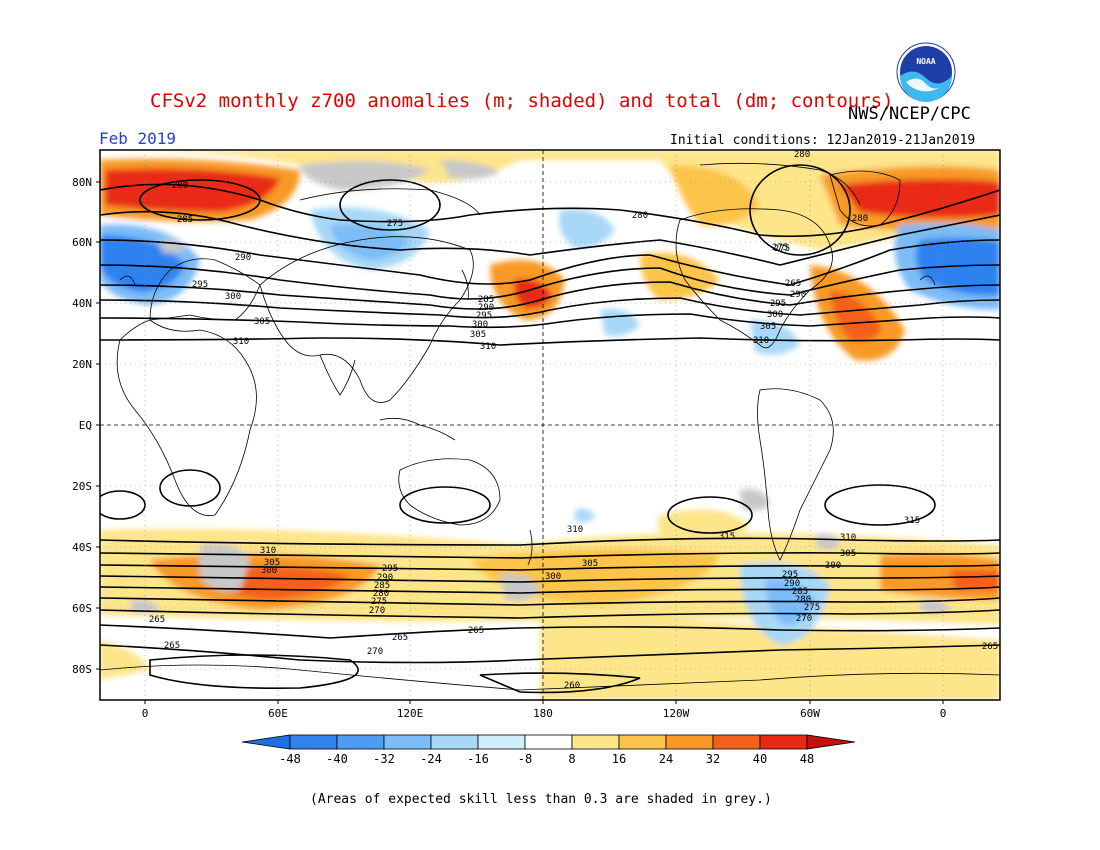 Image resolution: width=1100 pixels, height=850 pixels. Describe the element at coordinates (138, 138) in the screenshot. I see `forecast-month: Feb 2019` at that location.